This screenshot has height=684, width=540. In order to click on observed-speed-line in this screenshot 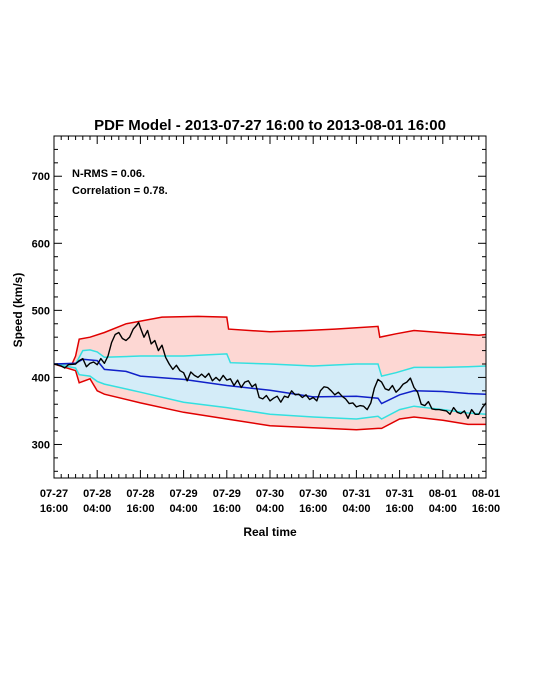, I will do `click(270, 370)`.